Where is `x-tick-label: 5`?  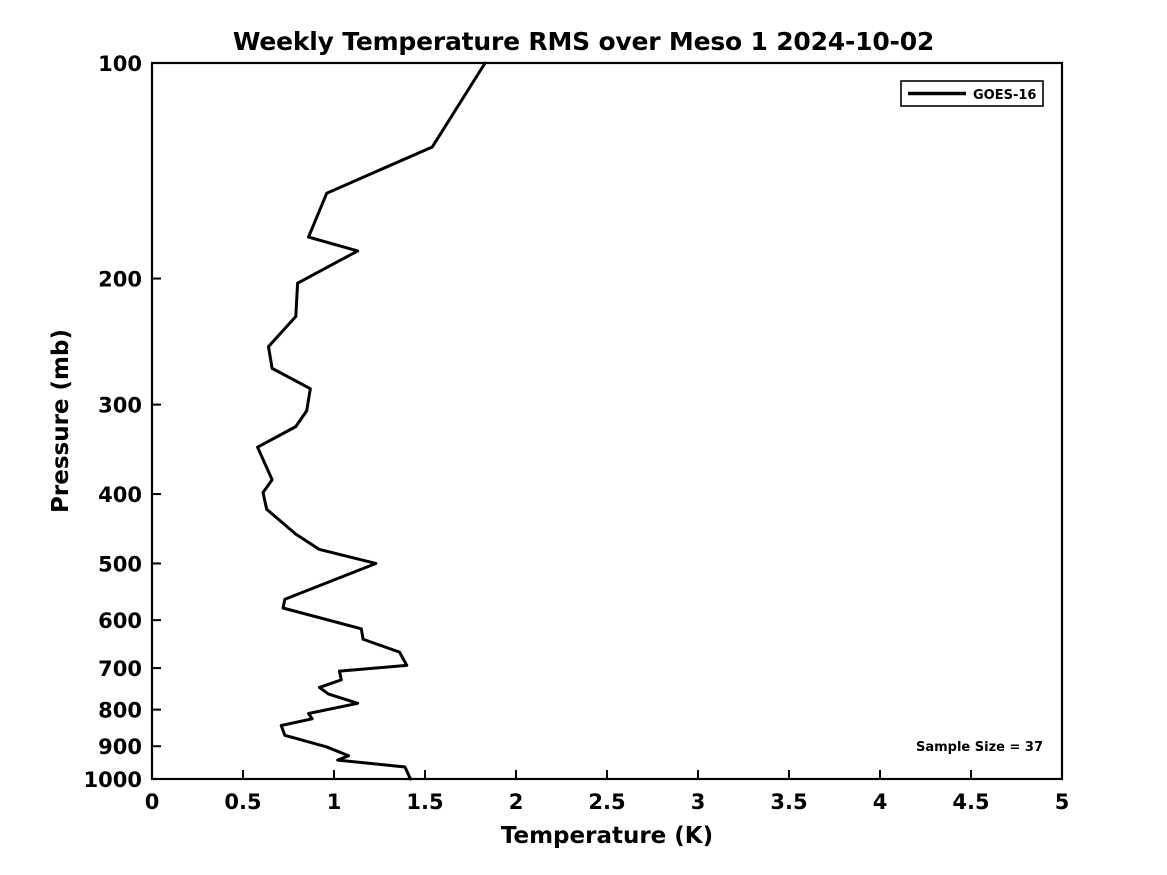 x-tick-label: 5 is located at coordinates (1062, 802).